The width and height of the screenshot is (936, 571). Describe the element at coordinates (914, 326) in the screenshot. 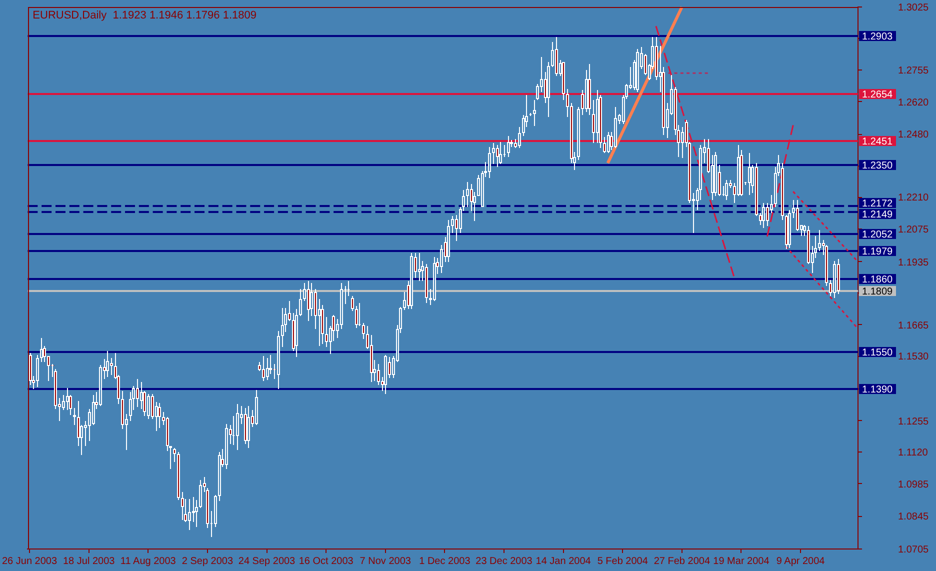

I see `y-tick-label: 1.1665` at that location.